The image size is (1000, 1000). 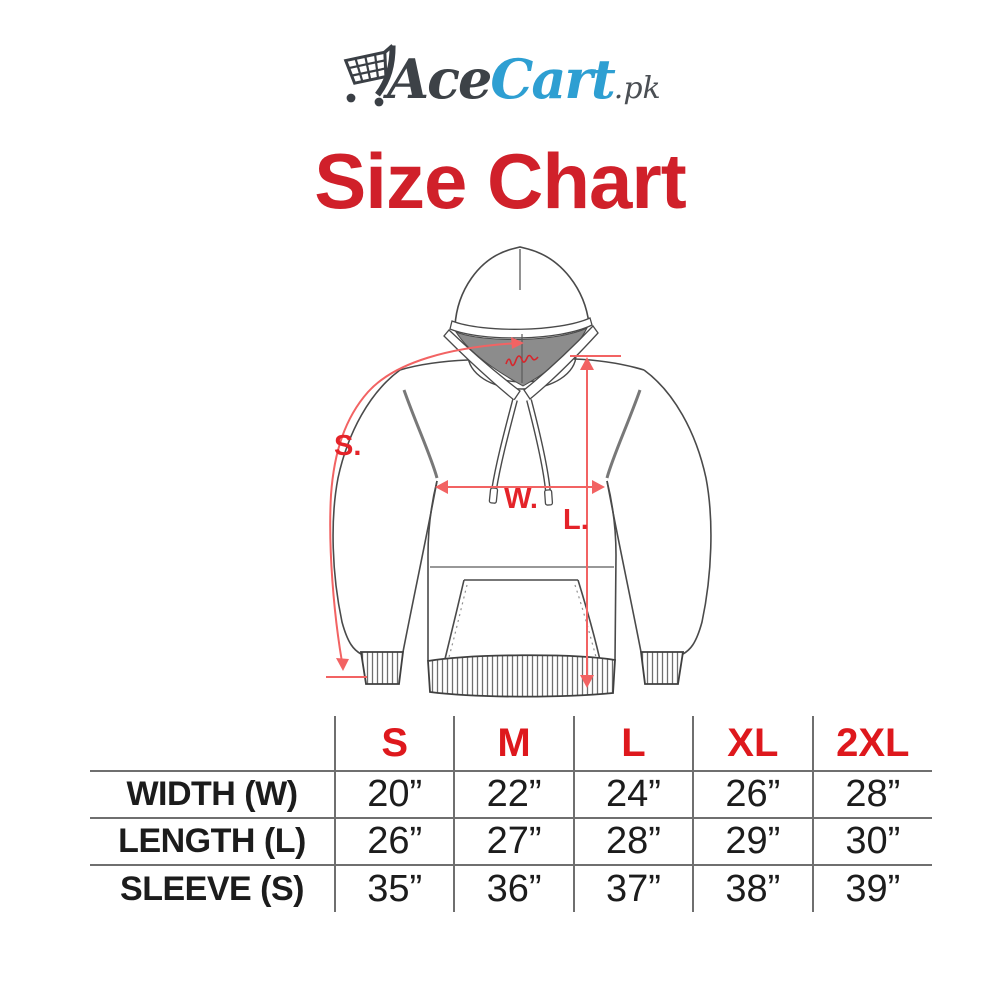 What do you see at coordinates (871, 888) in the screenshot?
I see `cell-sleeve-2xl: 39”` at bounding box center [871, 888].